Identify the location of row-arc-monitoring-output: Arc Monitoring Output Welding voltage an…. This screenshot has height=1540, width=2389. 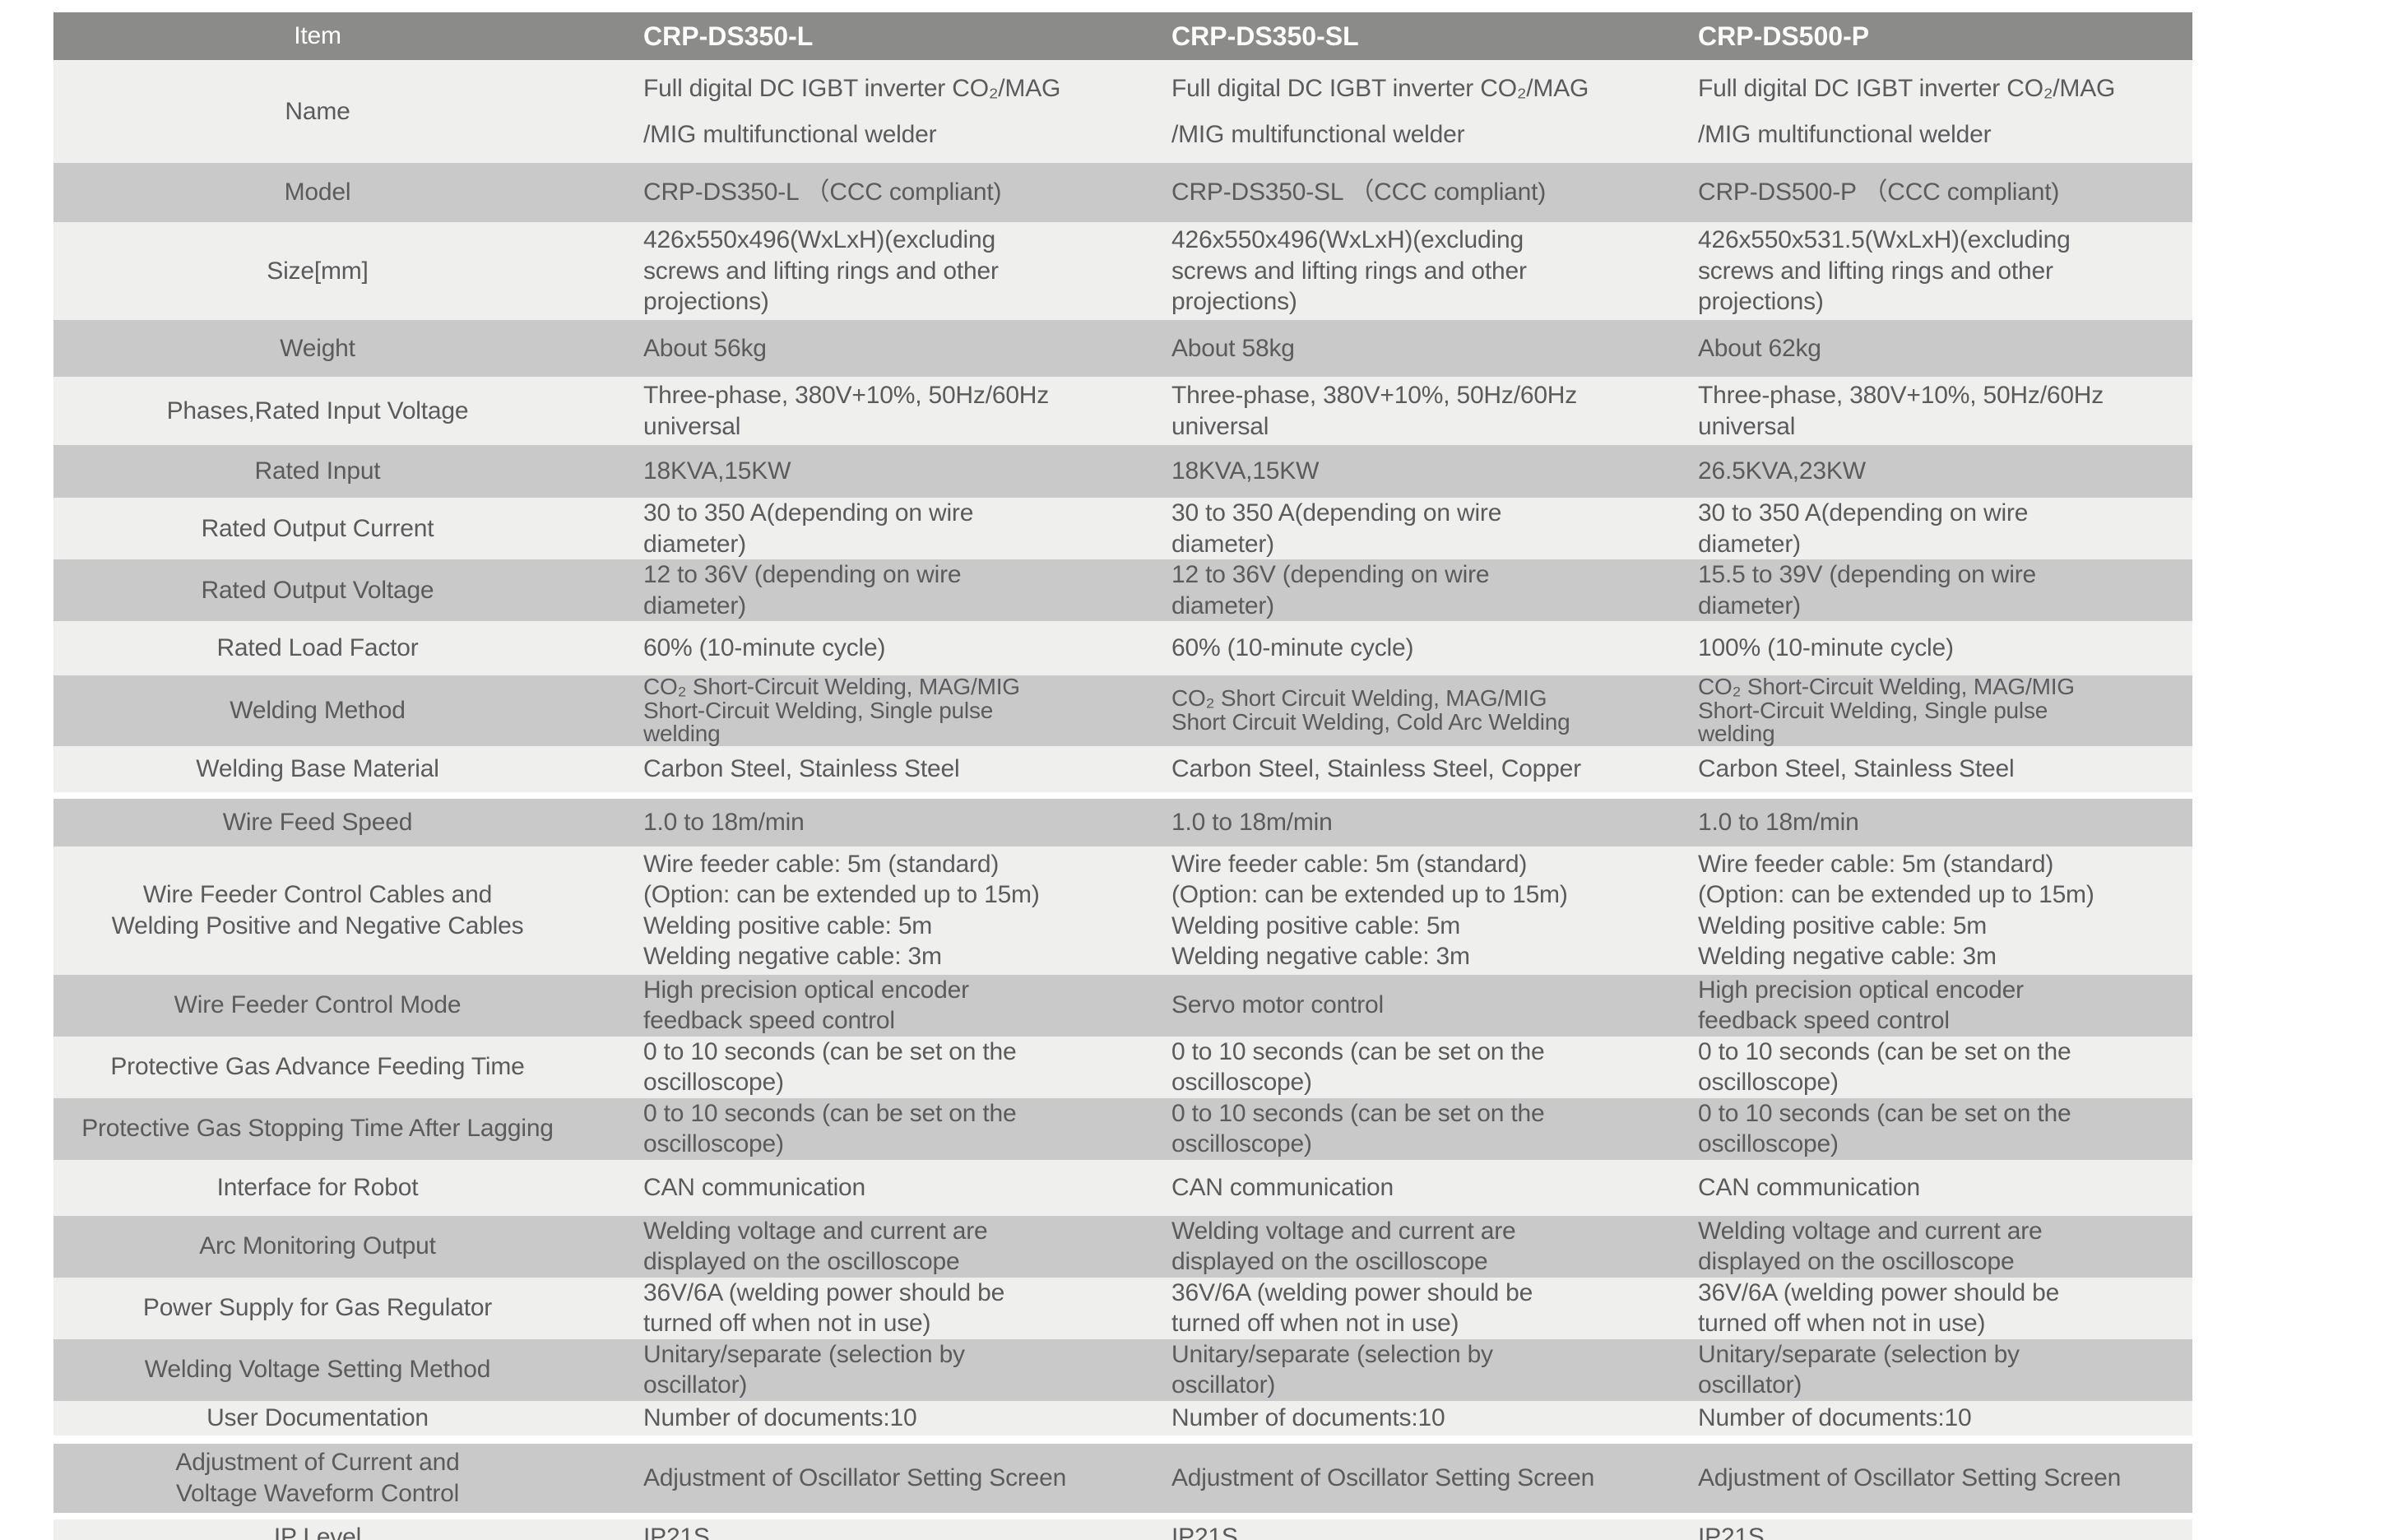
(1122, 1246).